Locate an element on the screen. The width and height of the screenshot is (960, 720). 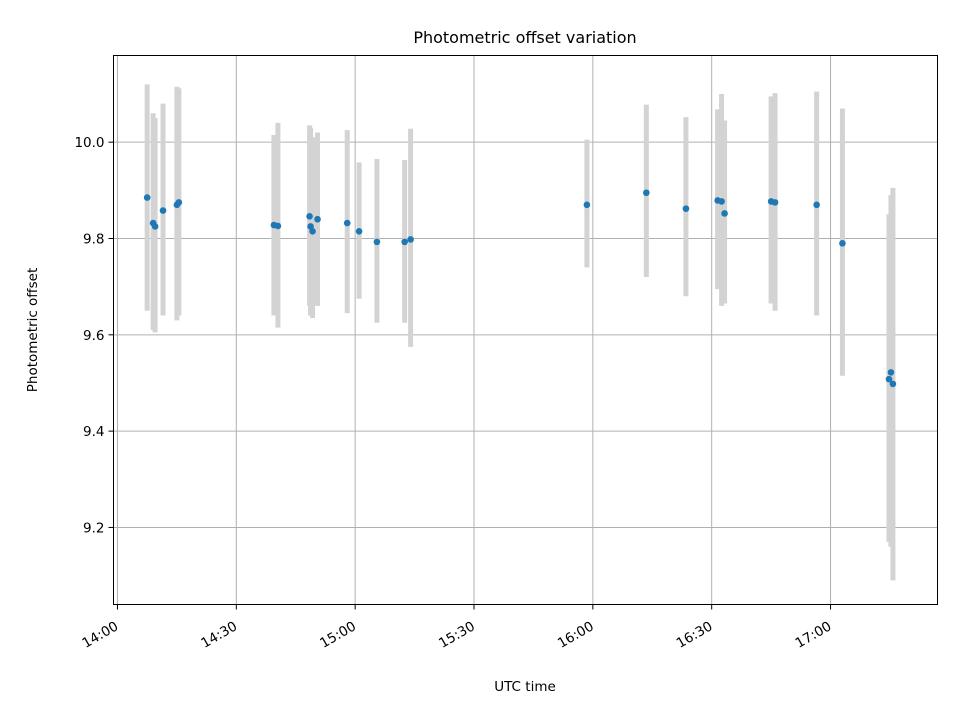
x-tick-label: 15:30 is located at coordinates (457, 634).